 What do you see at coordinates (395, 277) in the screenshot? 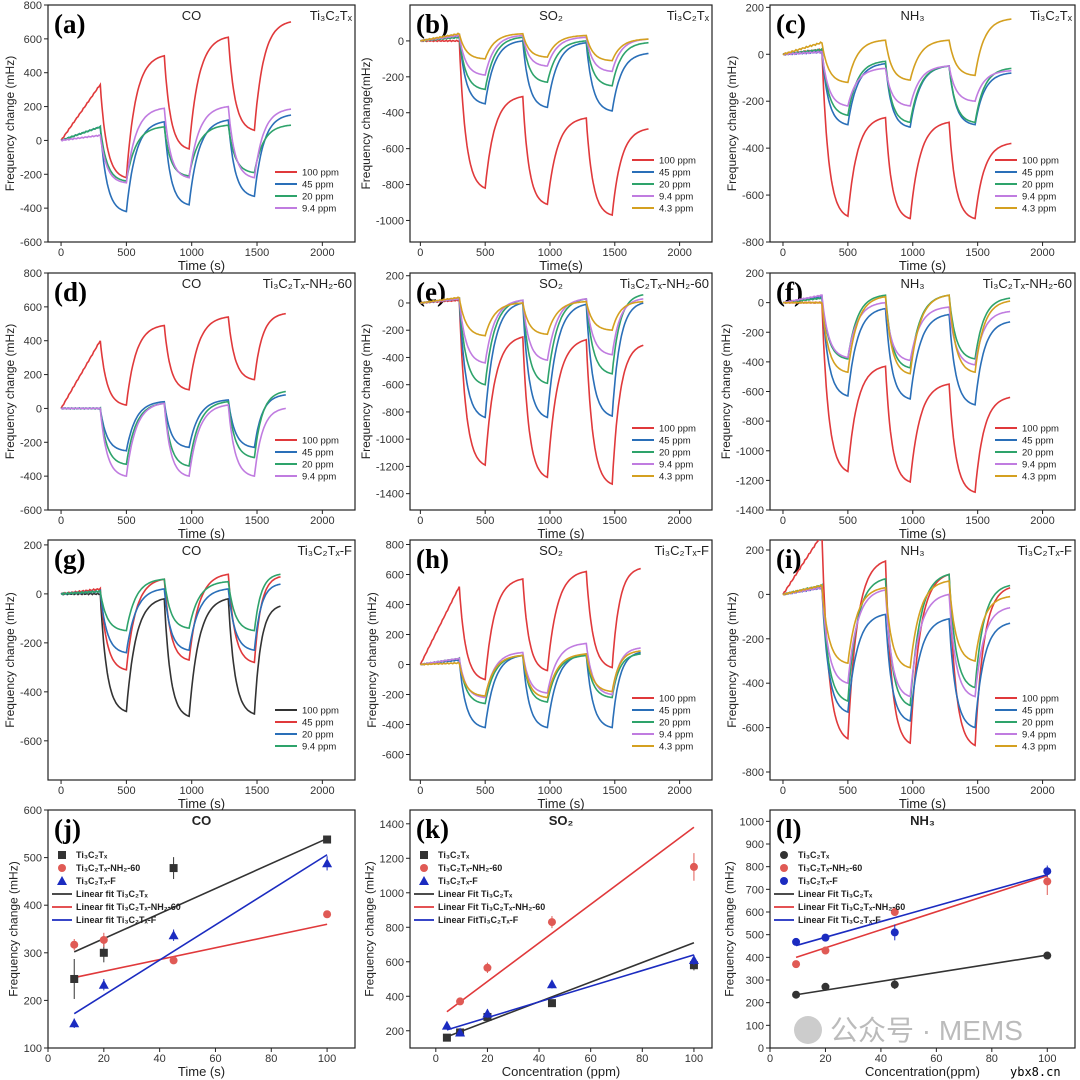
I see `y-tick-label: 200` at bounding box center [395, 277].